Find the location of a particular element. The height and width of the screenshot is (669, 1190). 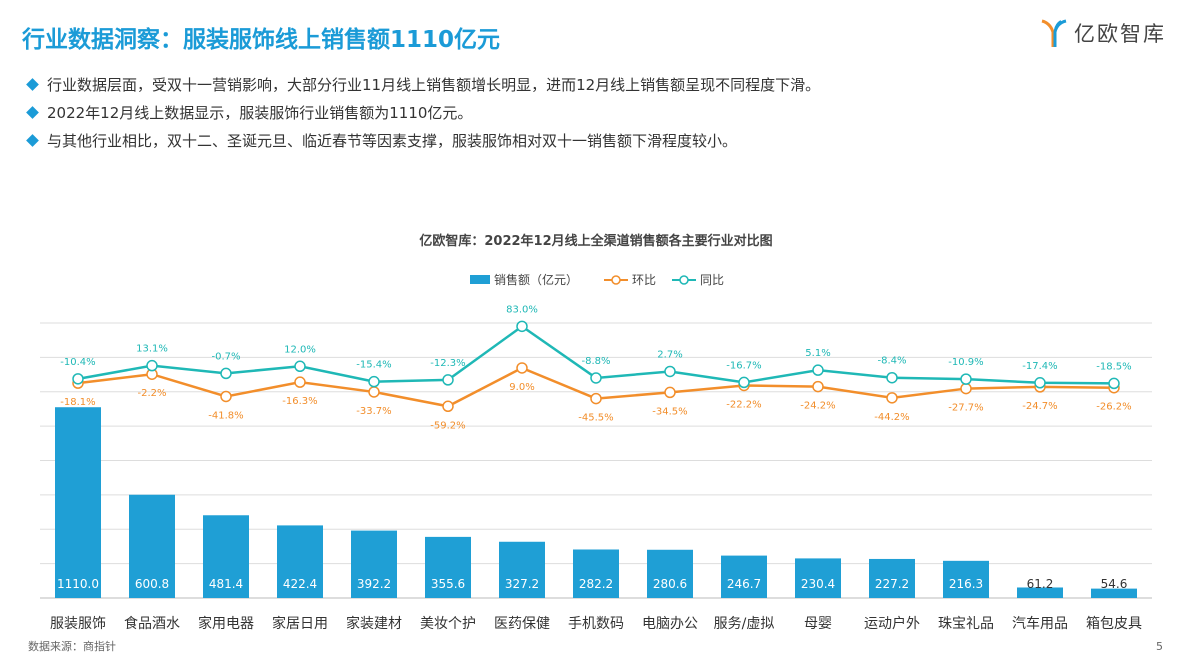

line-value-label: -18.1% is located at coordinates (77, 402).